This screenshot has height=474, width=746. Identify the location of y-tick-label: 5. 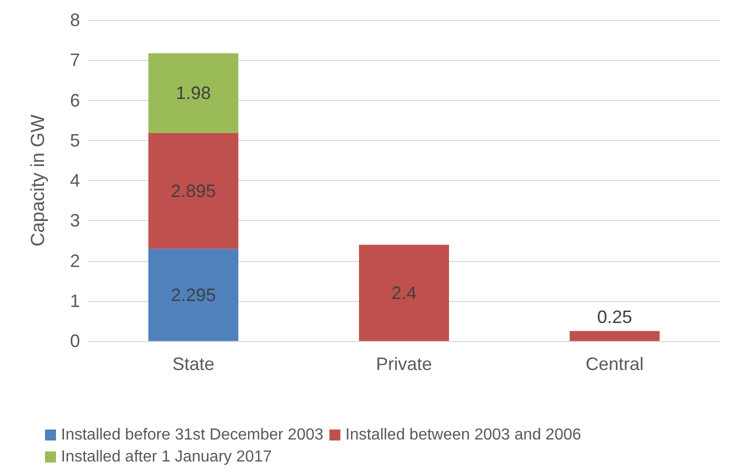
(75, 140).